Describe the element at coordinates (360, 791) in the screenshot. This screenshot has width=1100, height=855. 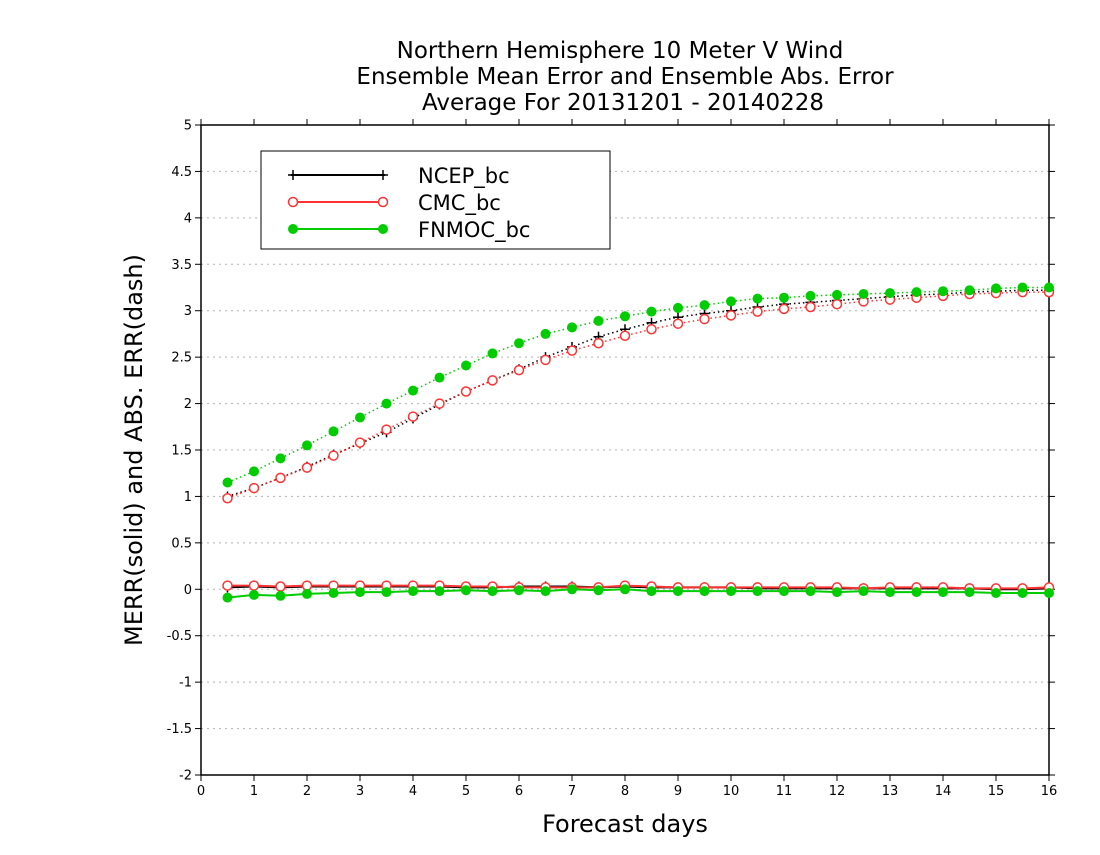
I see `x-tick-label: 3` at that location.